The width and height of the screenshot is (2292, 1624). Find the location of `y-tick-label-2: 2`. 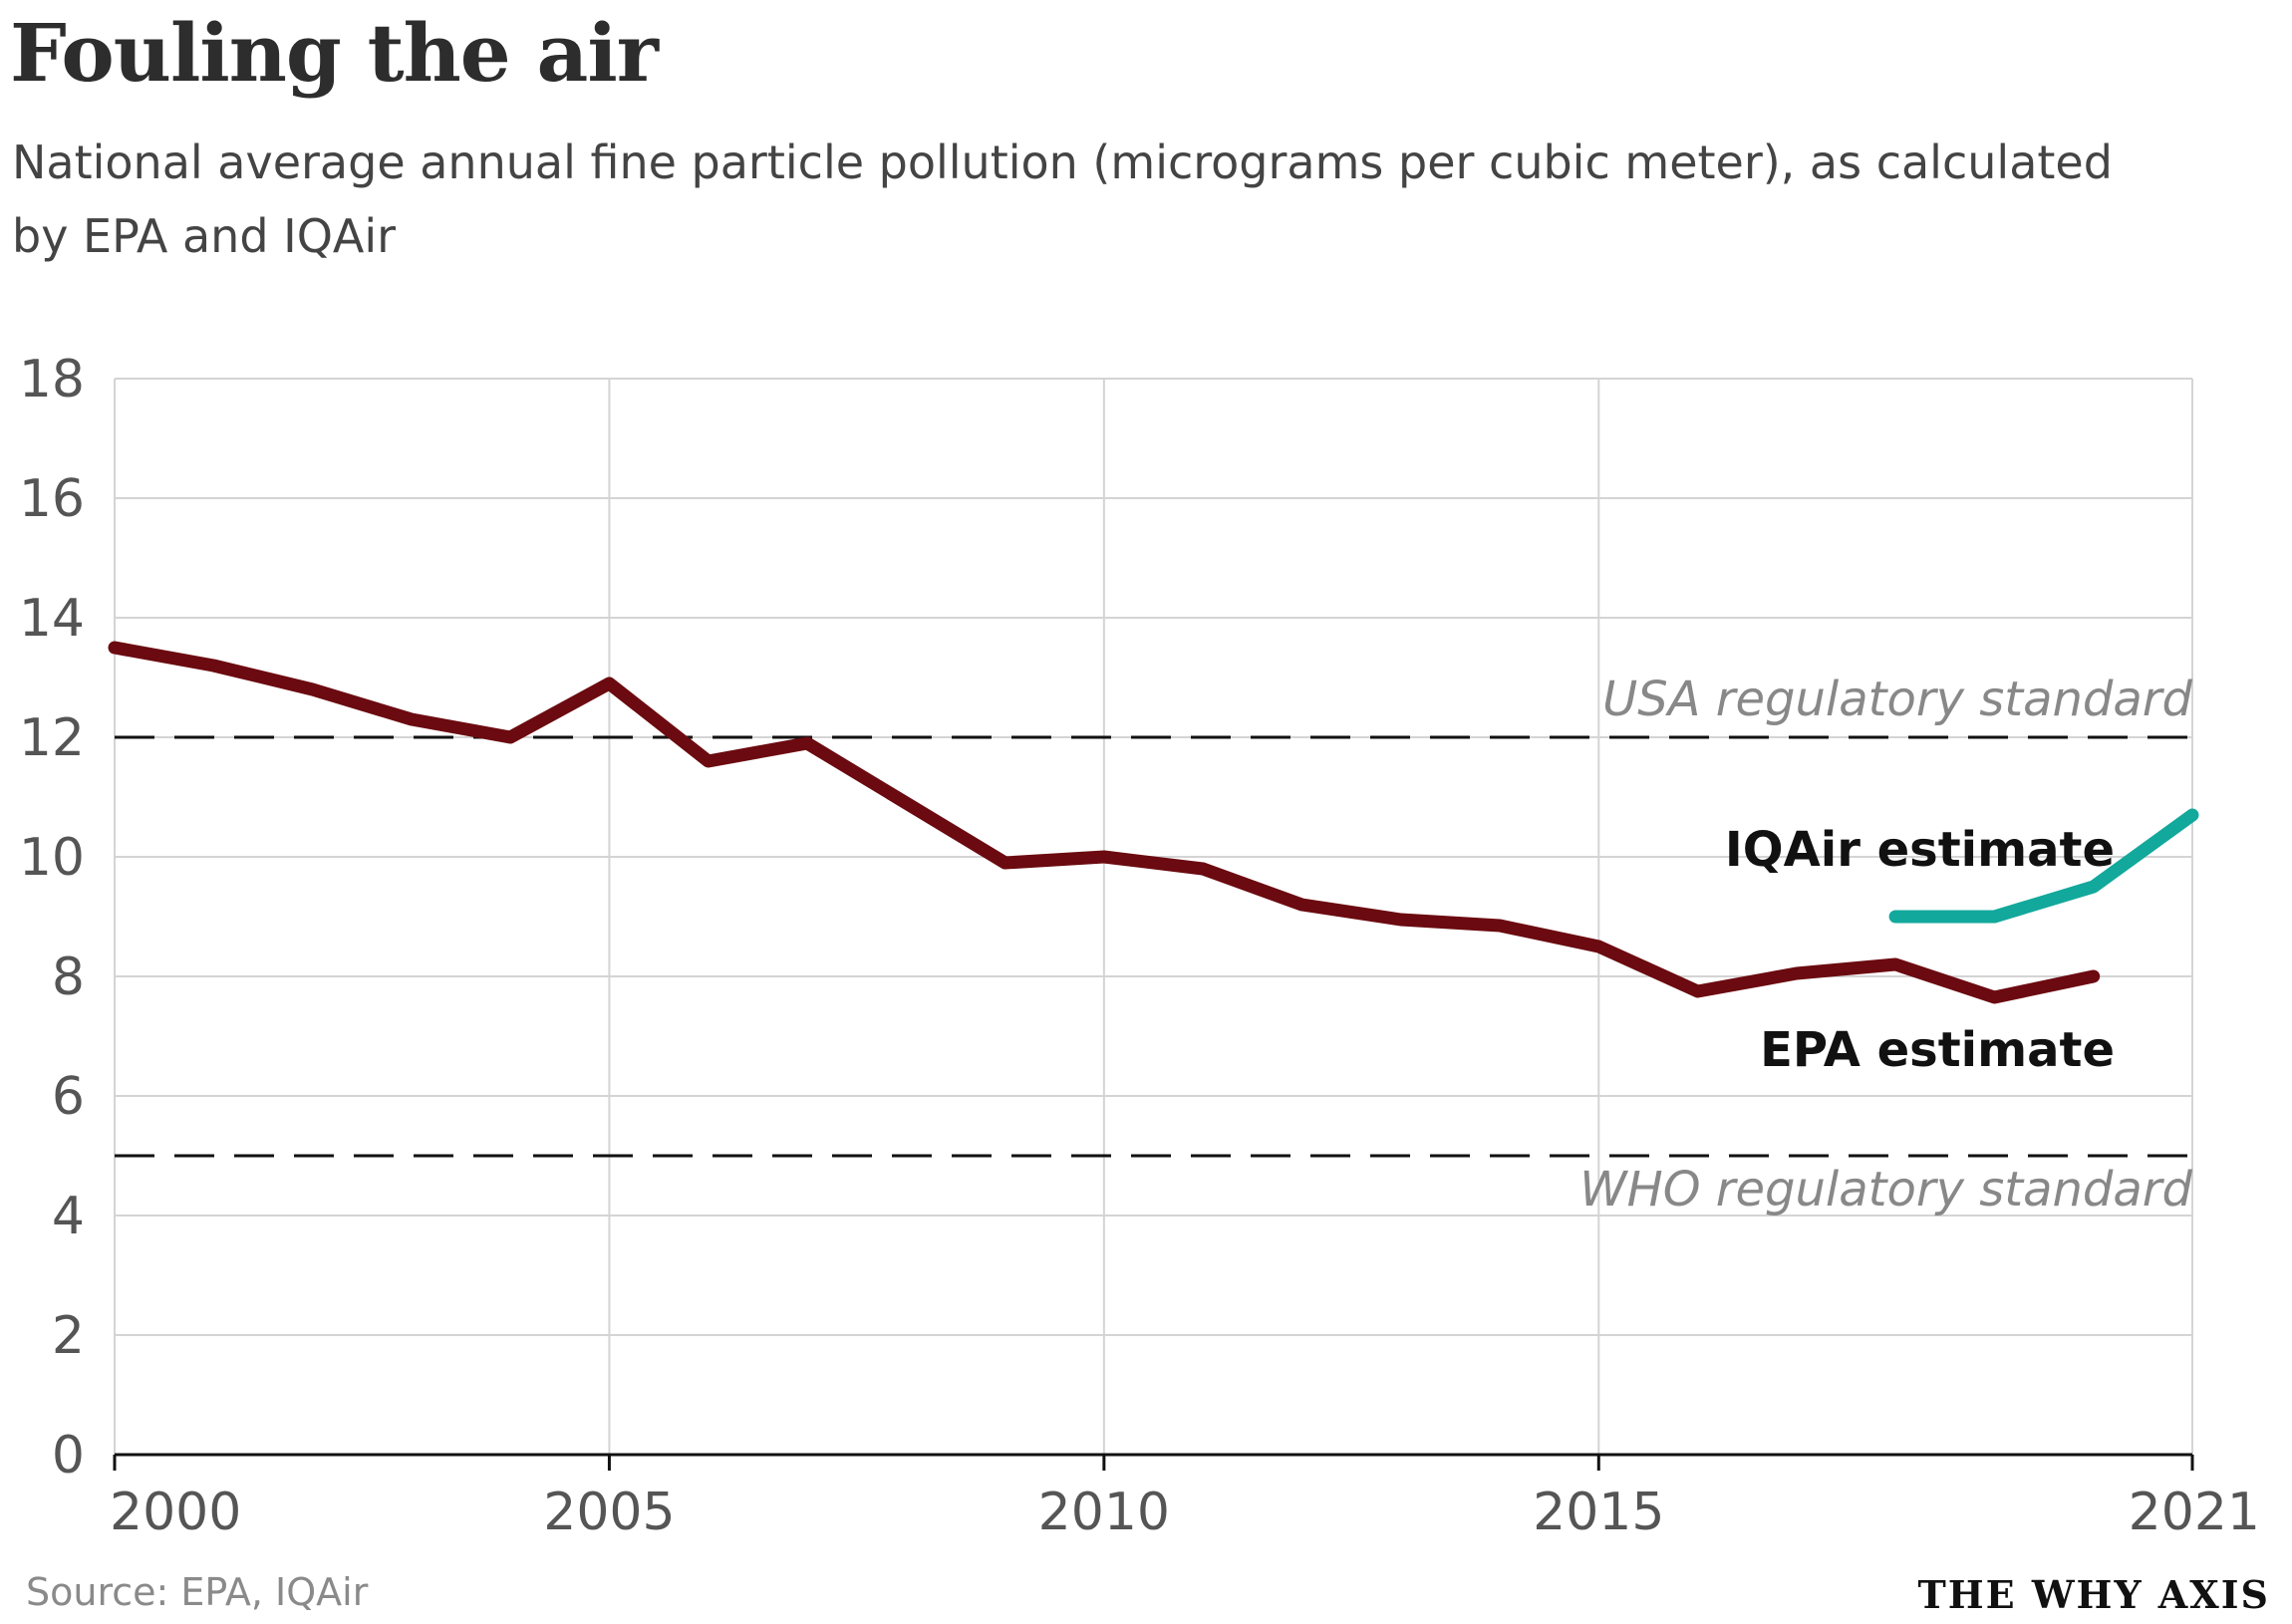

y-tick-label-2: 2 is located at coordinates (68, 1336).